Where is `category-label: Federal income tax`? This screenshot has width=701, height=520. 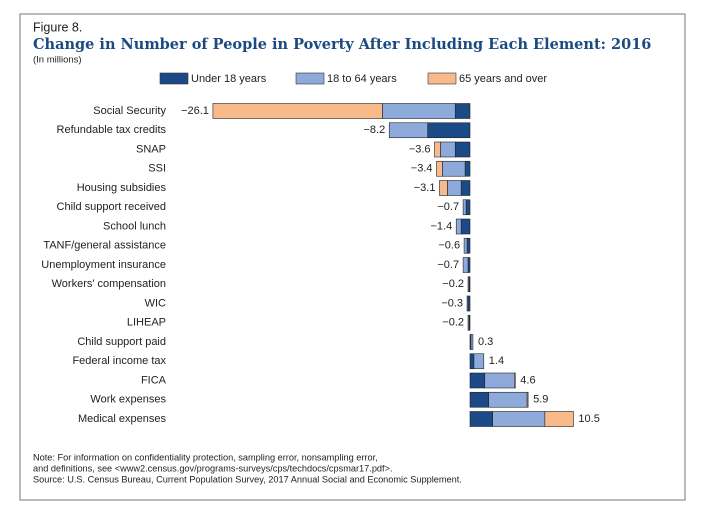
category-label: Federal income tax is located at coordinates (119, 361).